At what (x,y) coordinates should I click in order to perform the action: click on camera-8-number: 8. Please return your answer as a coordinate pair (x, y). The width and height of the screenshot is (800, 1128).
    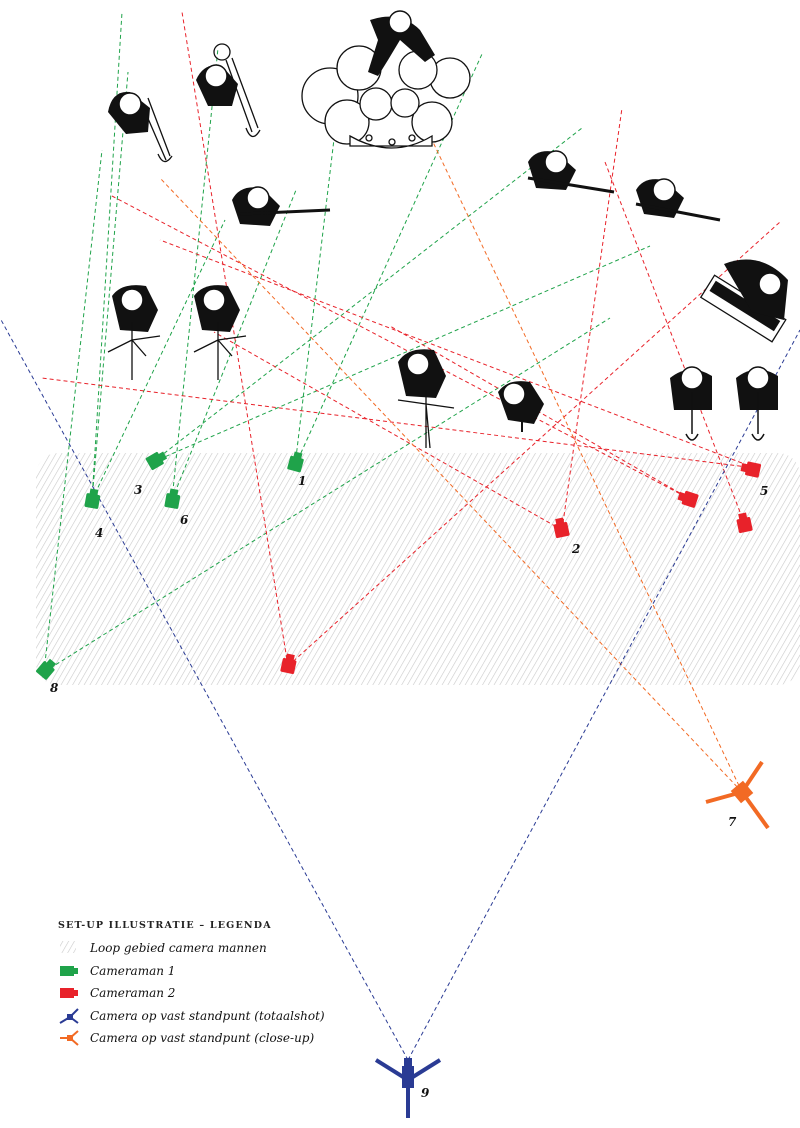
    Looking at the image, I should click on (54, 688).